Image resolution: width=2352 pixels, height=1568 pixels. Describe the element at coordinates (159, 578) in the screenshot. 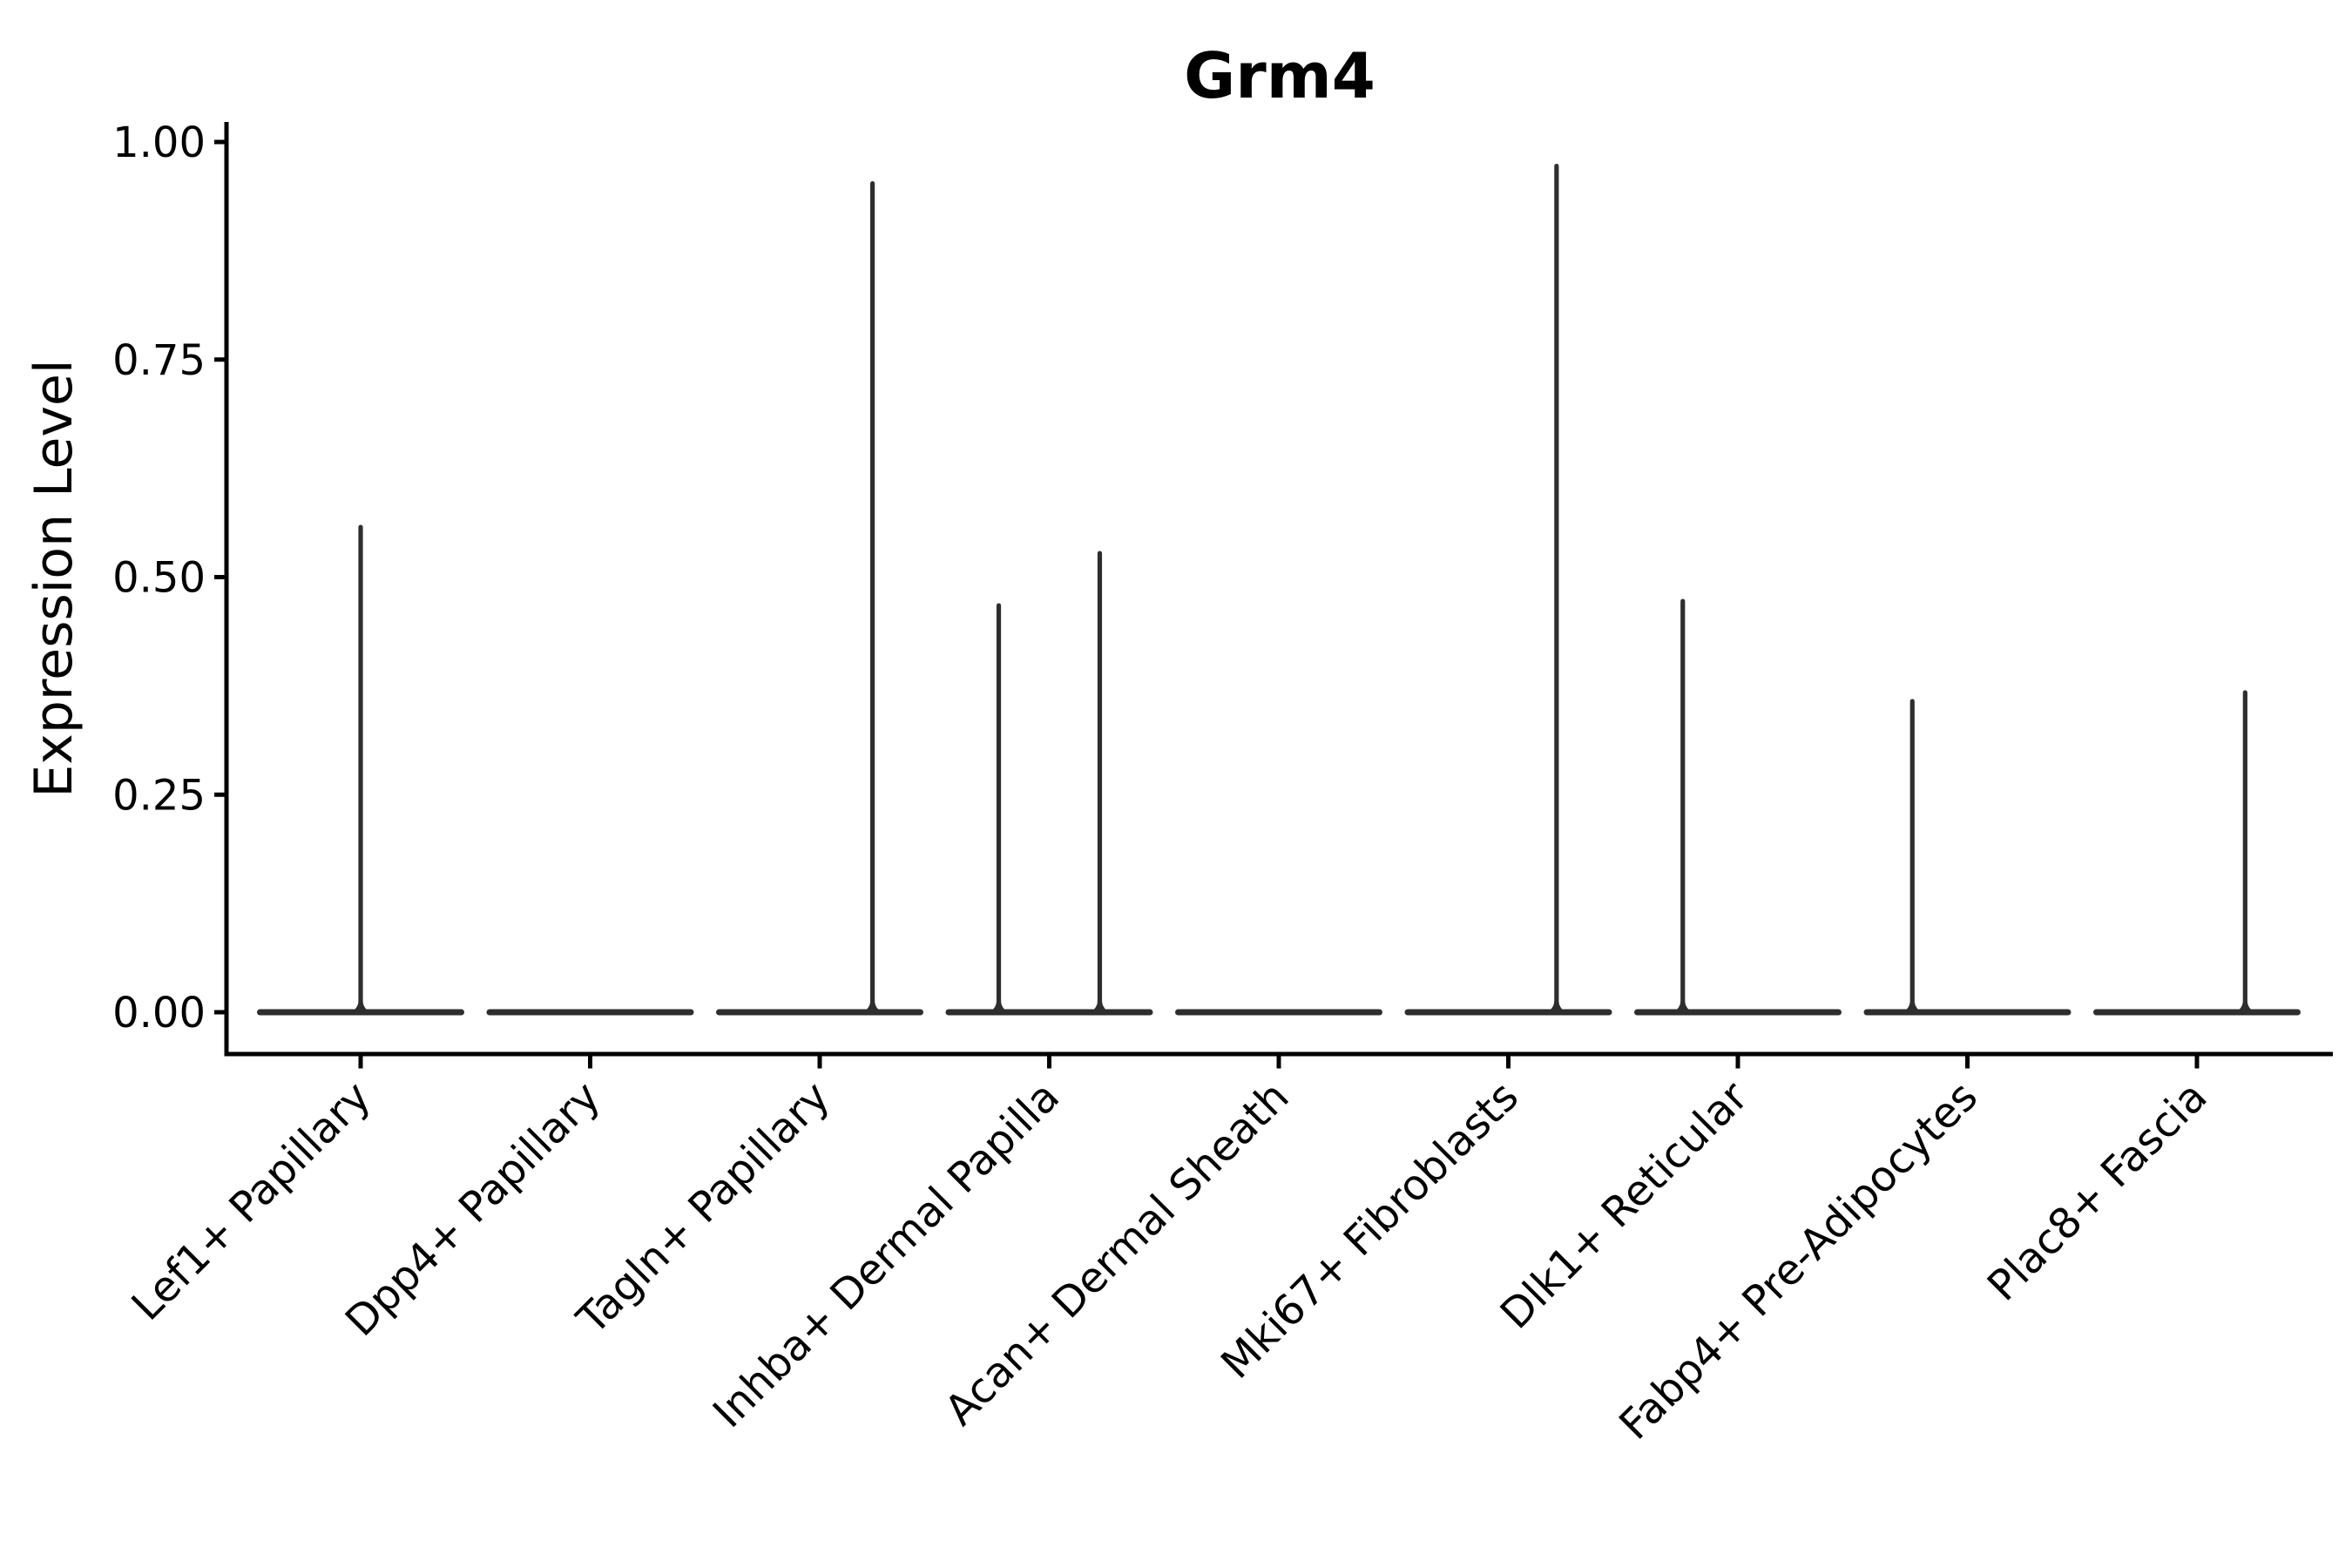

I see `y-tick-label: 0.50` at that location.